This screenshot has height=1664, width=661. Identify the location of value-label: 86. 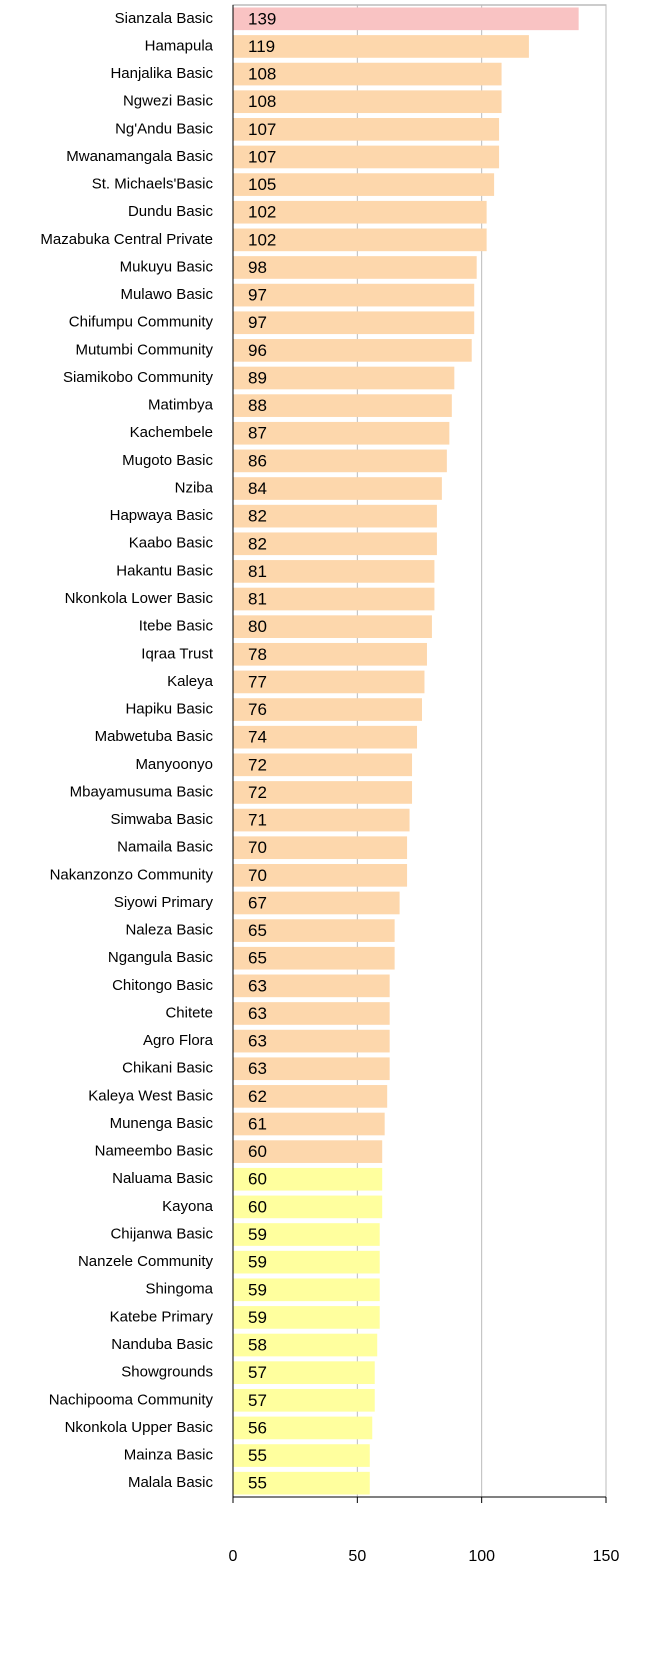
(257, 460).